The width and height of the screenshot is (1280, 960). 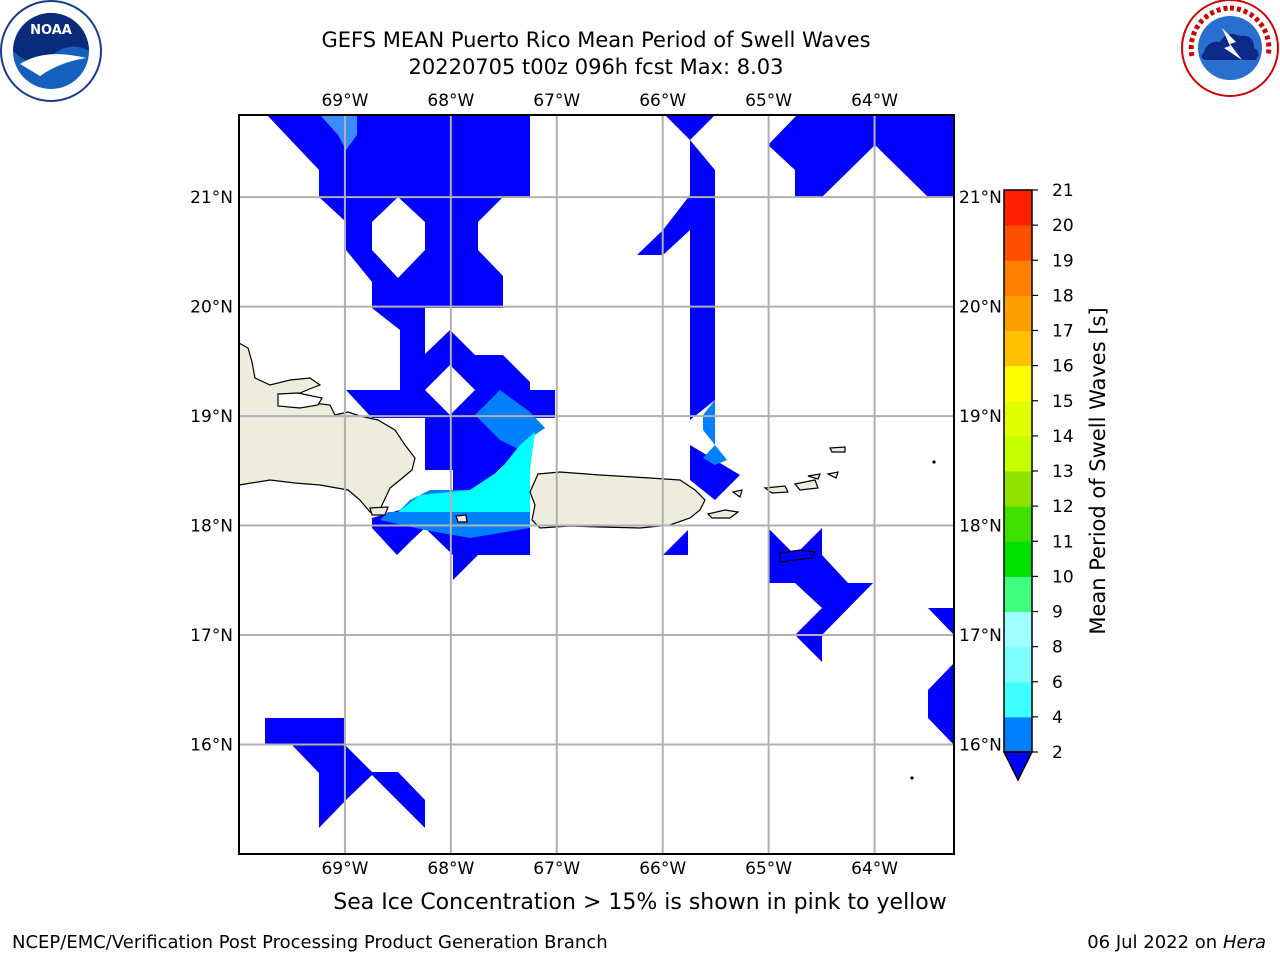 I want to click on colorbar-tick-label: 8, so click(x=1057, y=648).